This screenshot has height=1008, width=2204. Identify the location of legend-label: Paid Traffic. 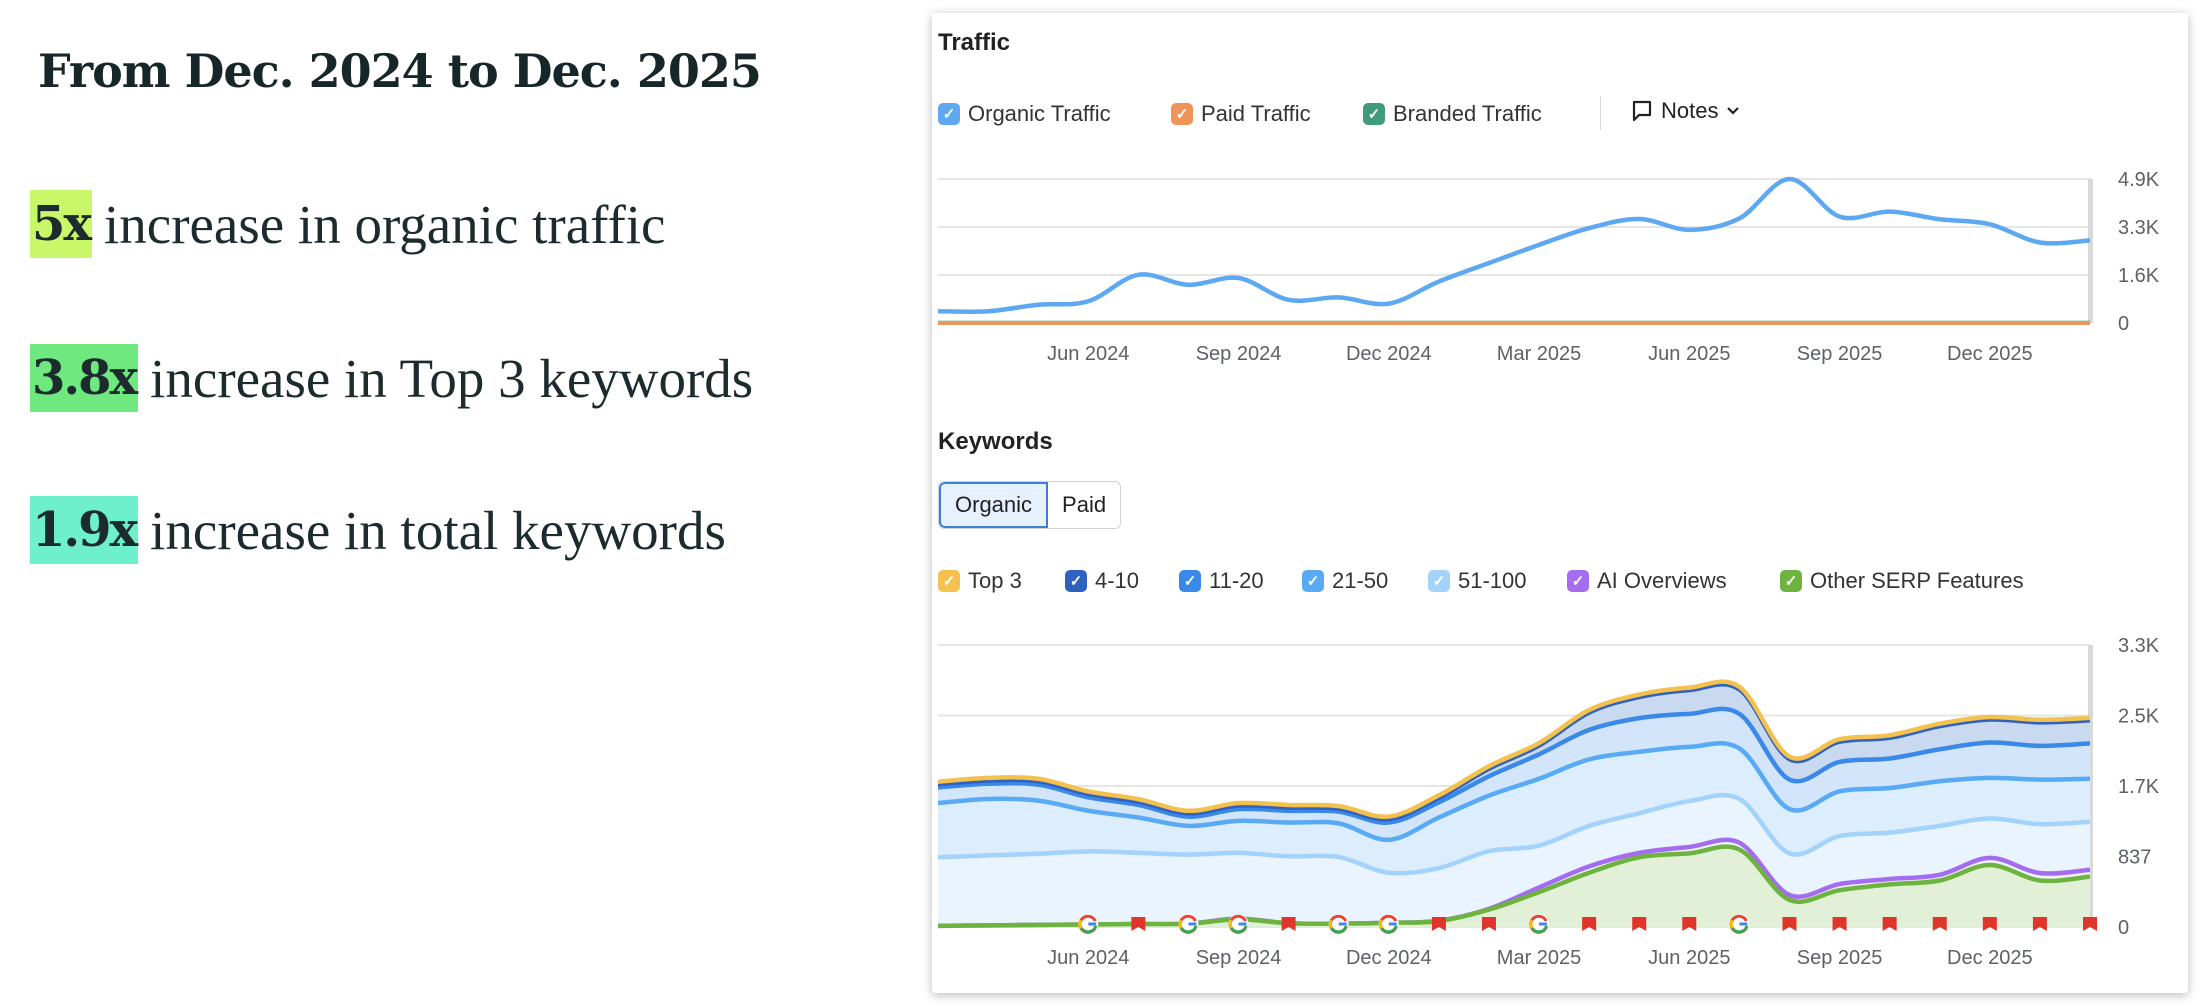
(1256, 113).